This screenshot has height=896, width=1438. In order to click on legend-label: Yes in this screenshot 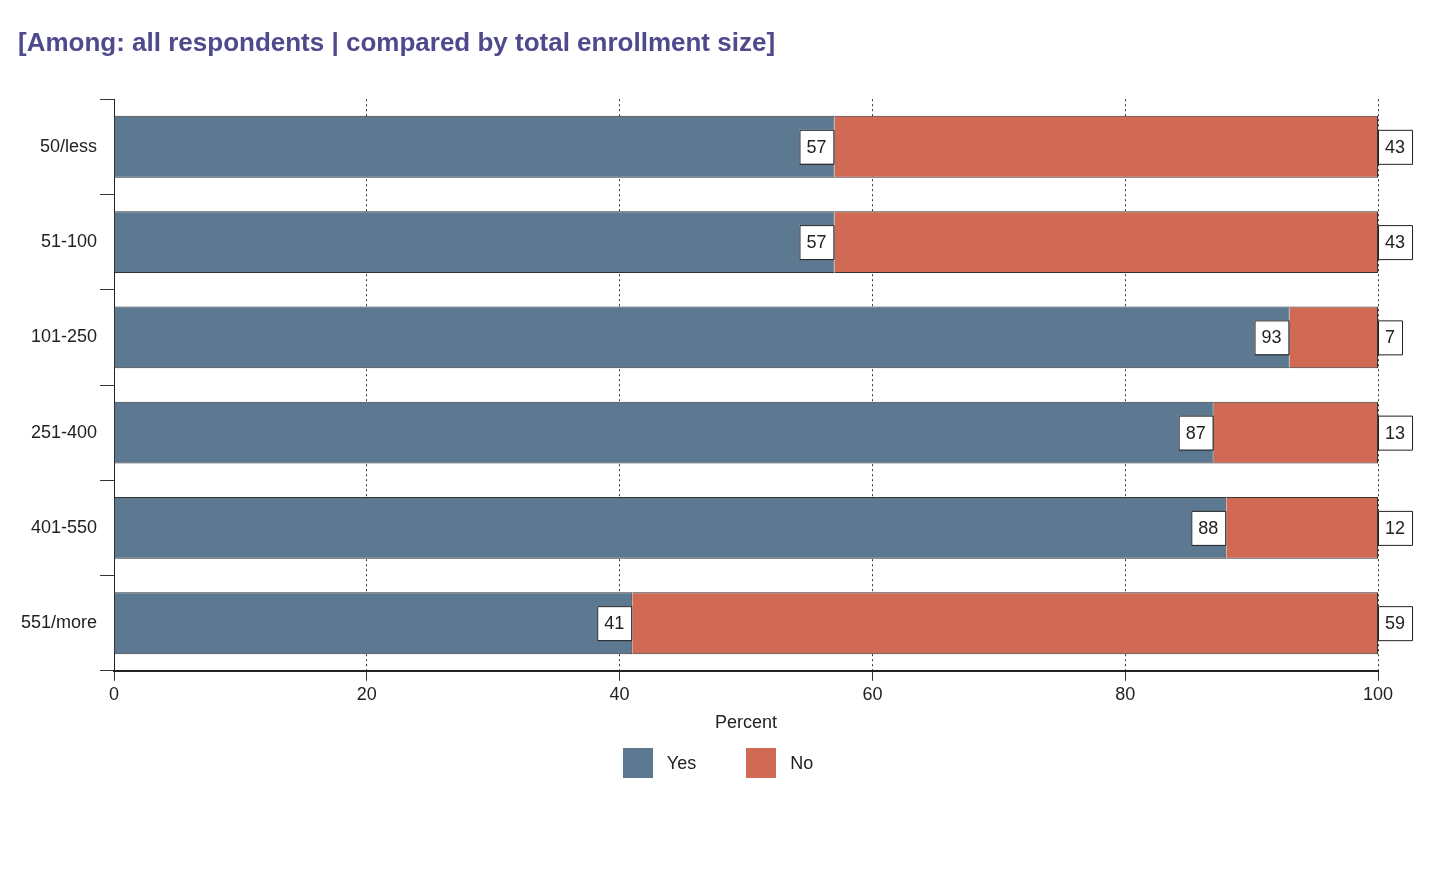, I will do `click(681, 763)`.